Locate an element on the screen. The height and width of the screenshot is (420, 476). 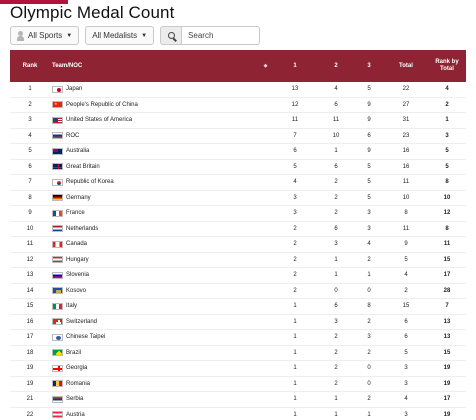
rank-total-cell: 11 is located at coordinates (447, 244).